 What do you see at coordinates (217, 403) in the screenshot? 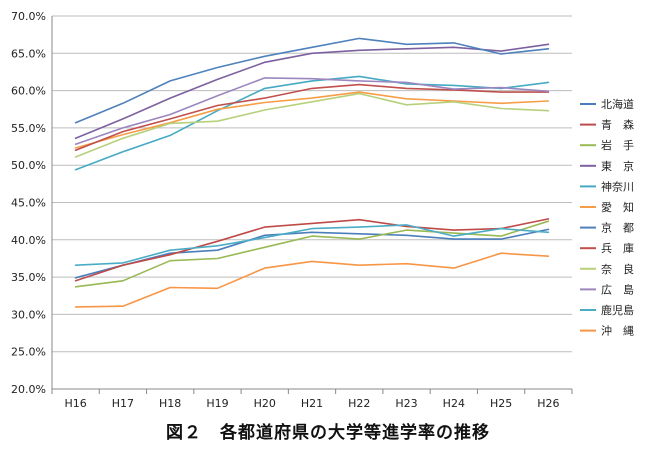
I see `x-tick-label: H19` at bounding box center [217, 403].